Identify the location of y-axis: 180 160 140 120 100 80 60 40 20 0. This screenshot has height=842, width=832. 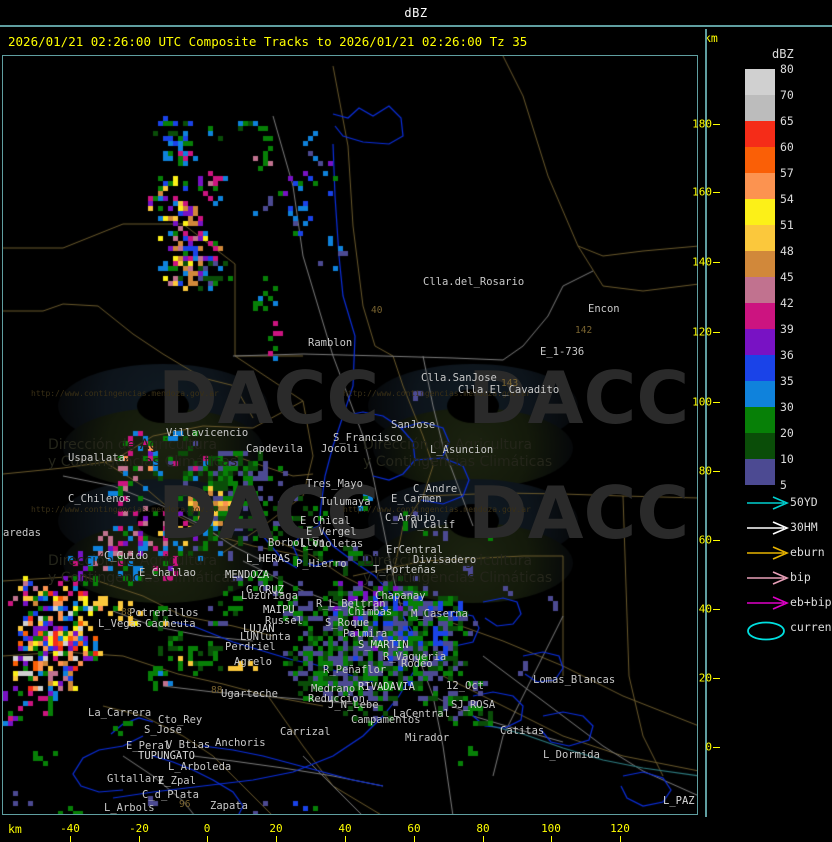
(716, 437).